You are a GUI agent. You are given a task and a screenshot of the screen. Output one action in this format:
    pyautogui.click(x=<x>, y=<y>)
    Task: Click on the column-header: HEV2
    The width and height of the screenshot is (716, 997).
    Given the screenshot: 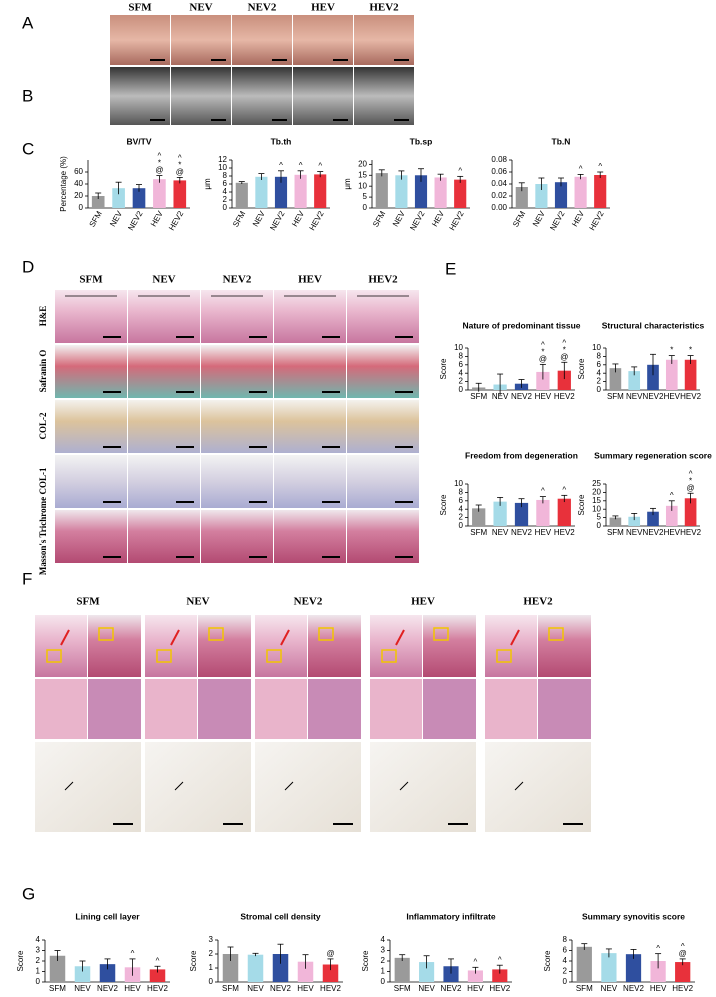 What is the action you would take?
    pyautogui.click(x=538, y=602)
    